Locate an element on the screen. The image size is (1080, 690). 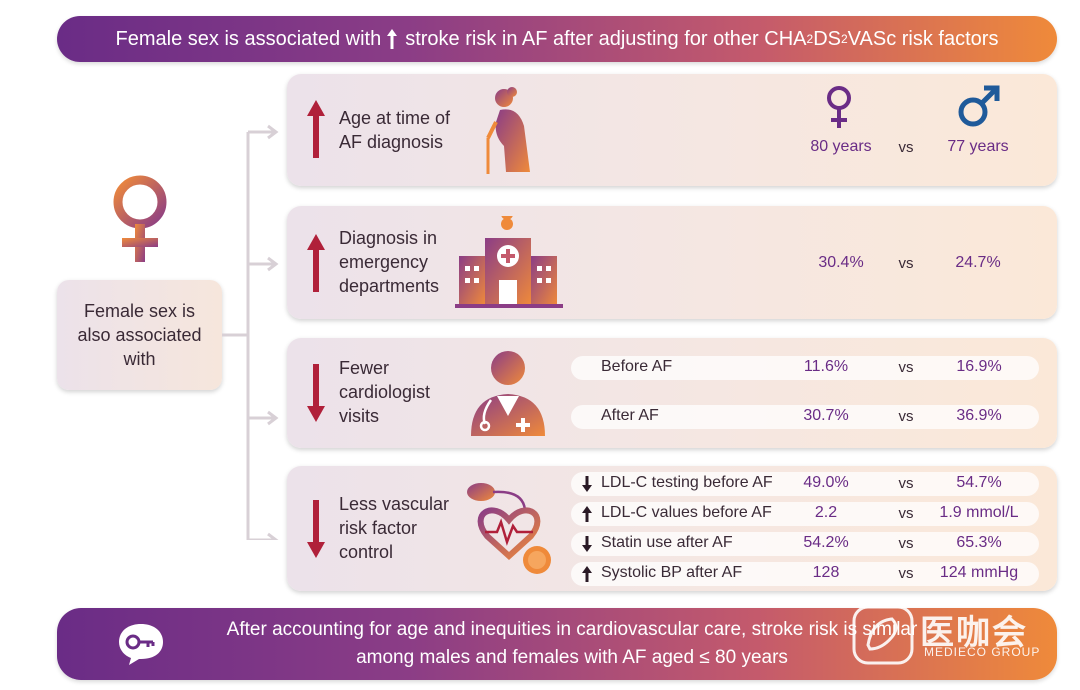
age-label-line2: AF diagnosis is located at coordinates (391, 142).